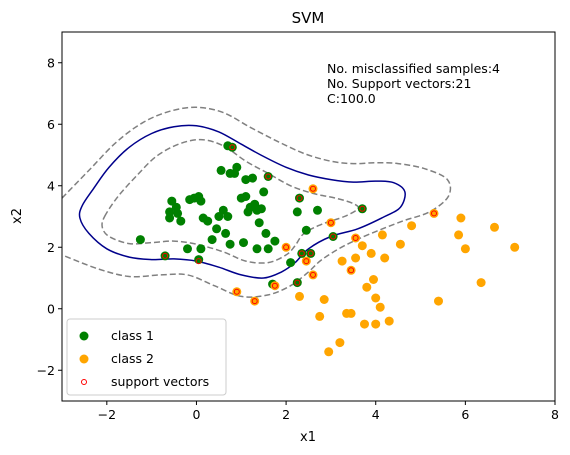 The image size is (570, 455). What do you see at coordinates (308, 437) in the screenshot?
I see `x-axis-label: x1` at bounding box center [308, 437].